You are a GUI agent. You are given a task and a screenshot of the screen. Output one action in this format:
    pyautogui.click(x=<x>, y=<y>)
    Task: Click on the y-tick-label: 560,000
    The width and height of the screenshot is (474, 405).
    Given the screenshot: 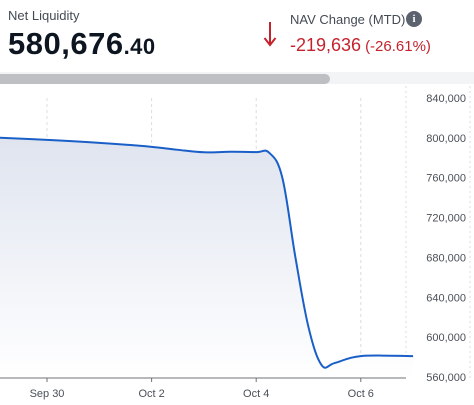 What is the action you would take?
    pyautogui.click(x=446, y=378)
    